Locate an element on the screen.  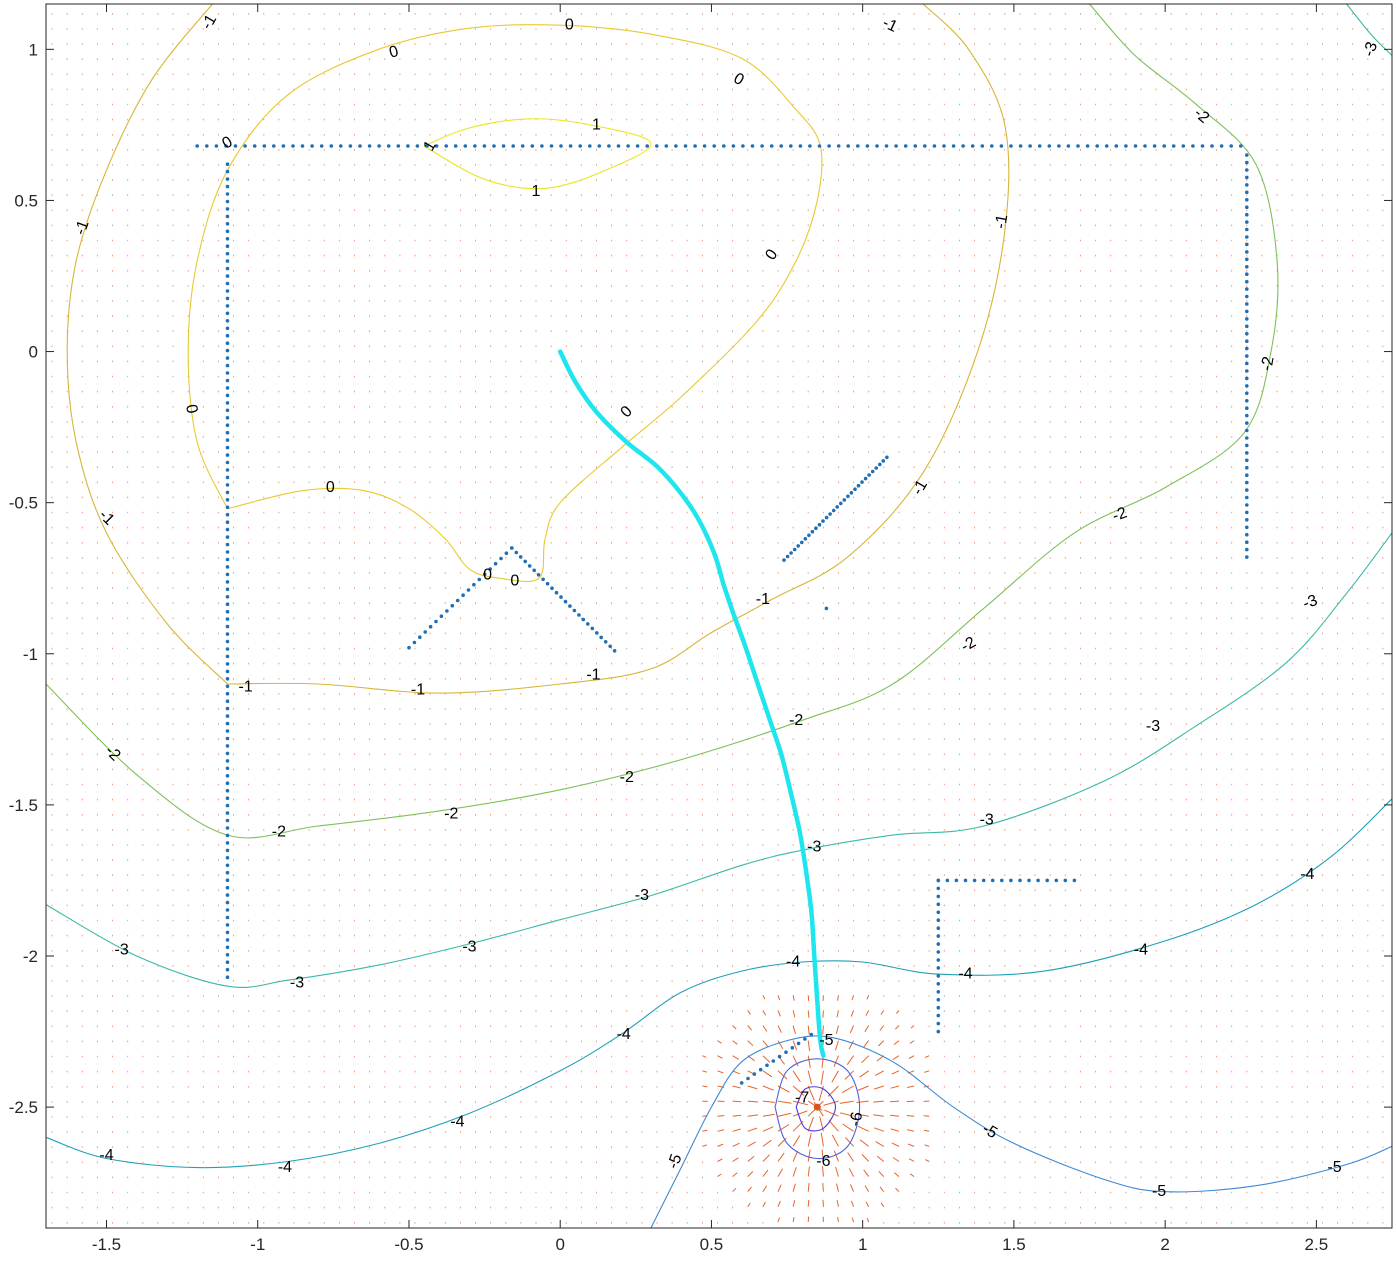
contour-label: -4 is located at coordinates (793, 962).